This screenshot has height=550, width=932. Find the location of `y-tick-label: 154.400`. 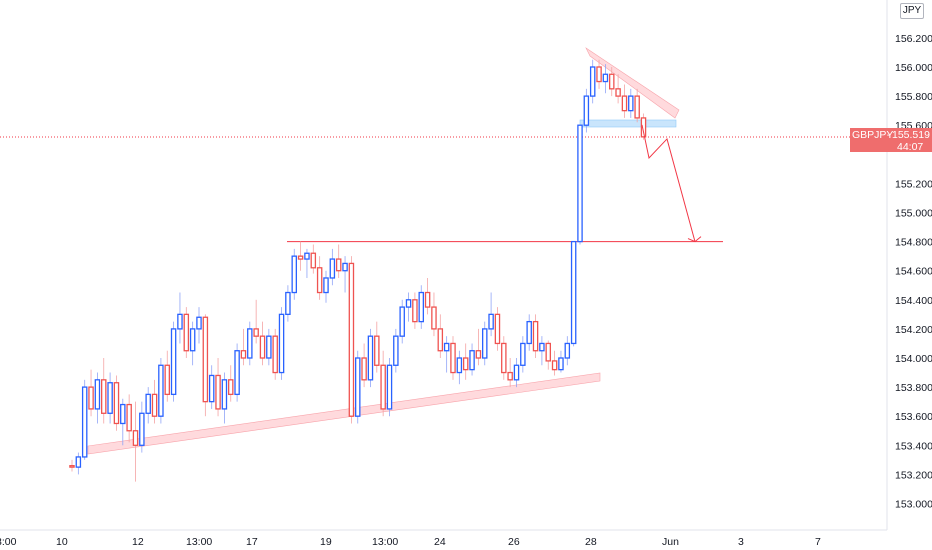

y-tick-label: 154.400 is located at coordinates (913, 301).